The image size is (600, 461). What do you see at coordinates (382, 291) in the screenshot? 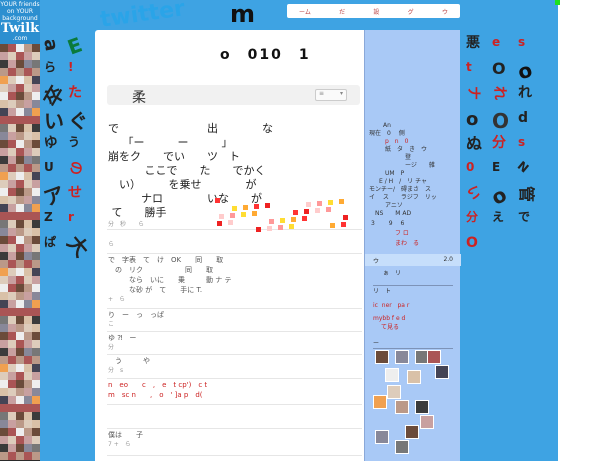
I see `sidebar-link: リ ト` at bounding box center [382, 291].